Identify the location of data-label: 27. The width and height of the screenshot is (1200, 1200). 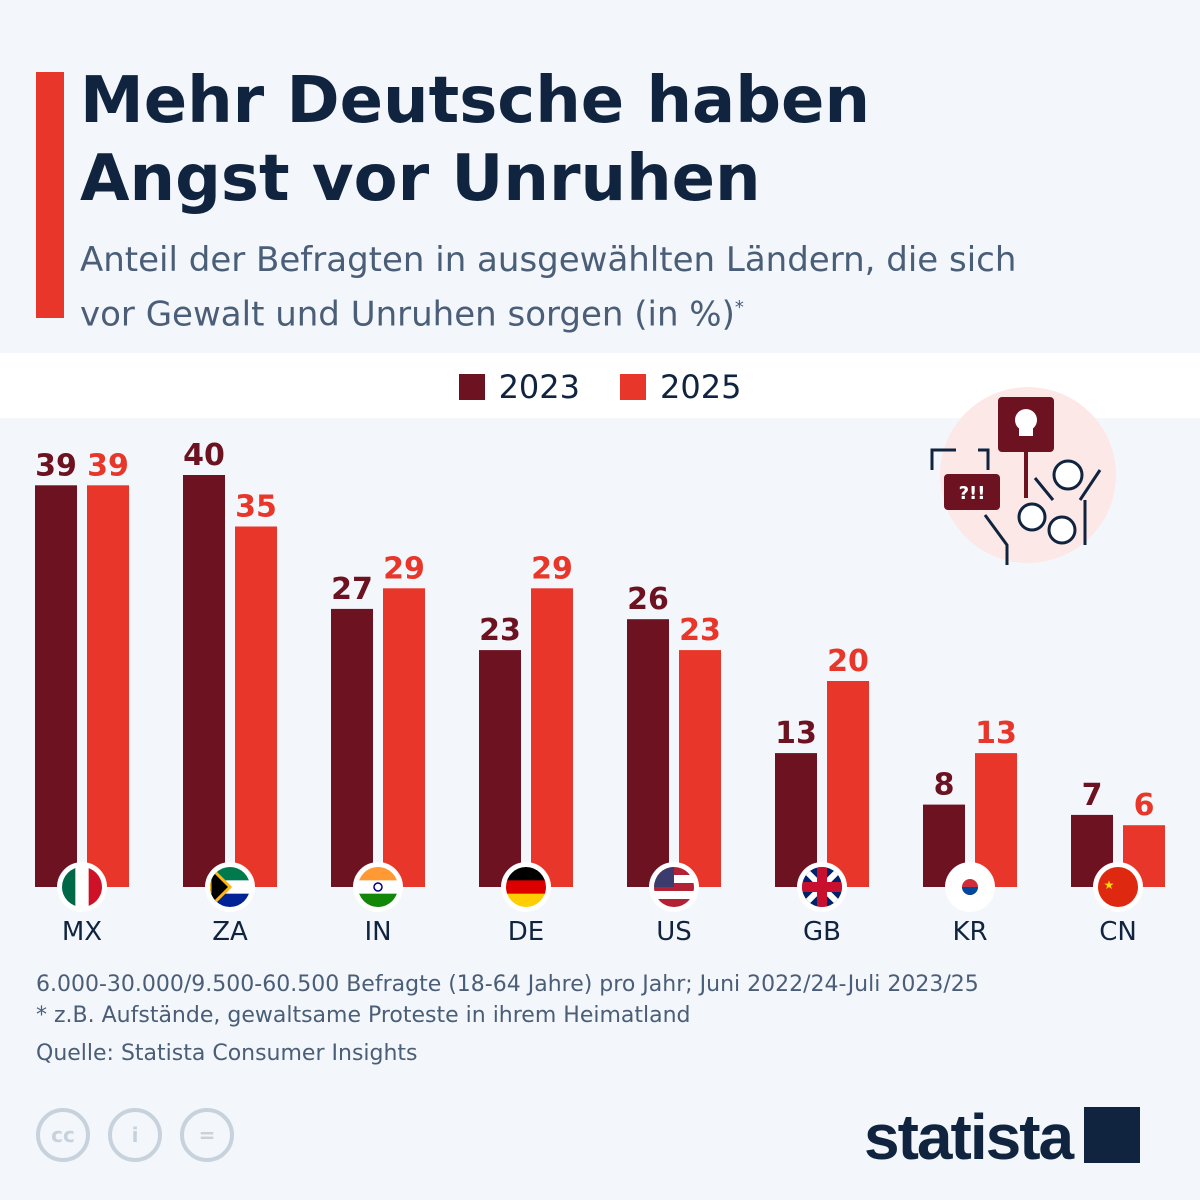
(352, 589).